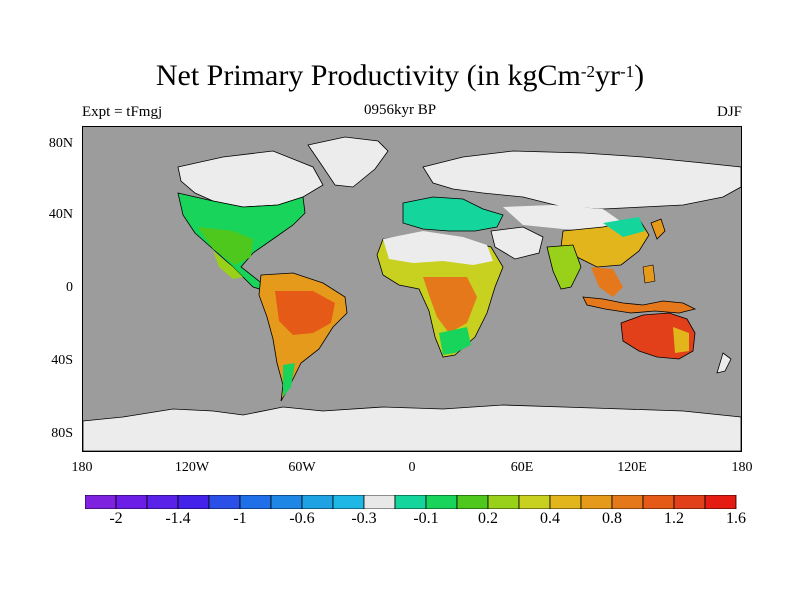 The width and height of the screenshot is (800, 600). What do you see at coordinates (632, 467) in the screenshot?
I see `lon-label-120e: 120E` at bounding box center [632, 467].